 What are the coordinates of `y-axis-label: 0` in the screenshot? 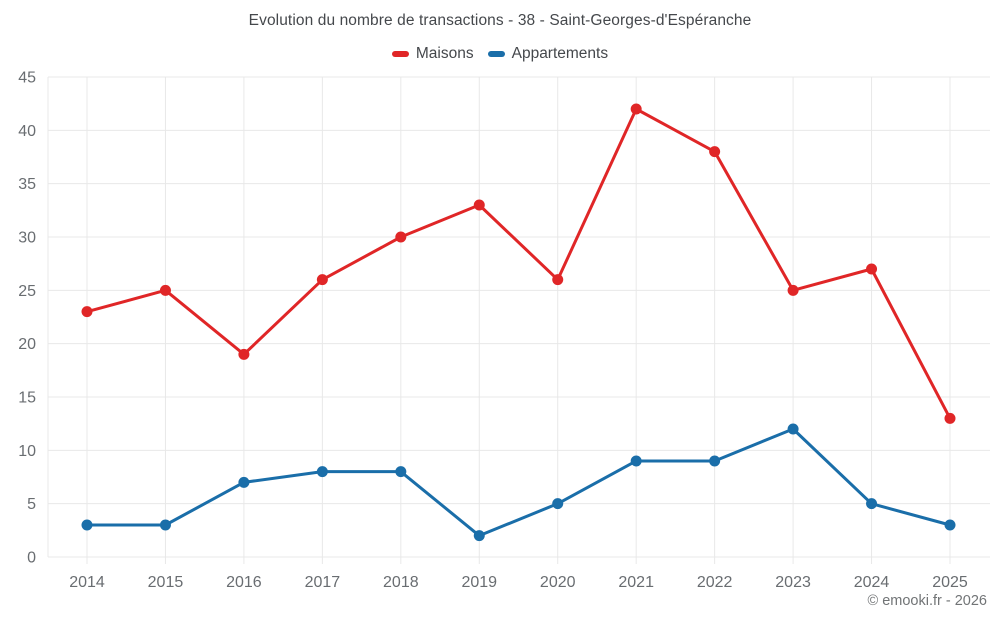 It's located at (31, 558).